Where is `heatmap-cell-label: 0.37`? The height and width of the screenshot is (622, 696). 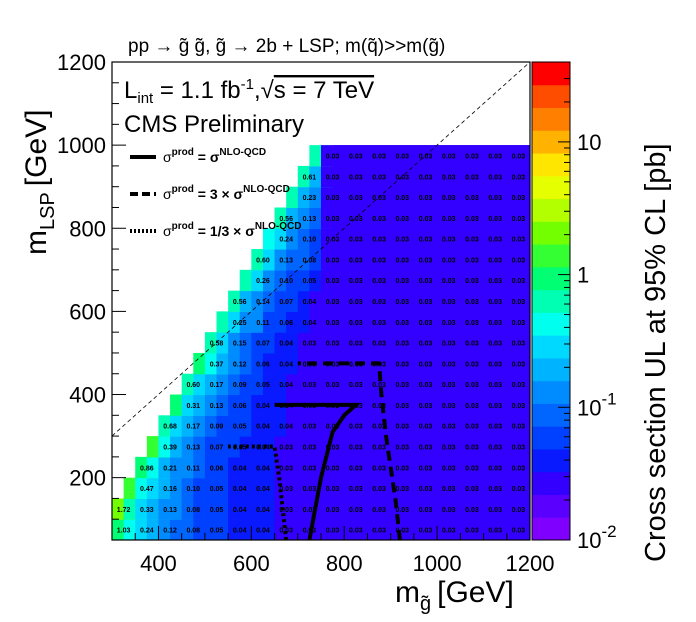
heatmap-cell-label: 0.37 is located at coordinates (217, 364).